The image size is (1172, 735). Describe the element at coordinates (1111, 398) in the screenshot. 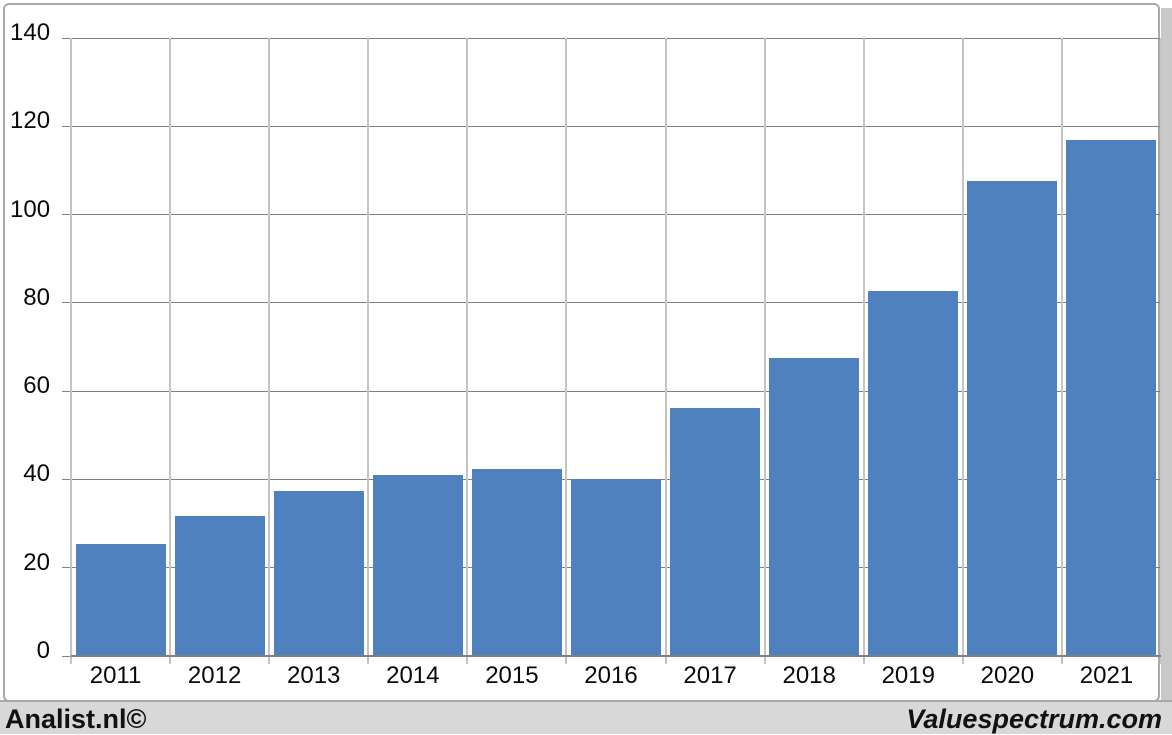

I see `bar-2021` at that location.